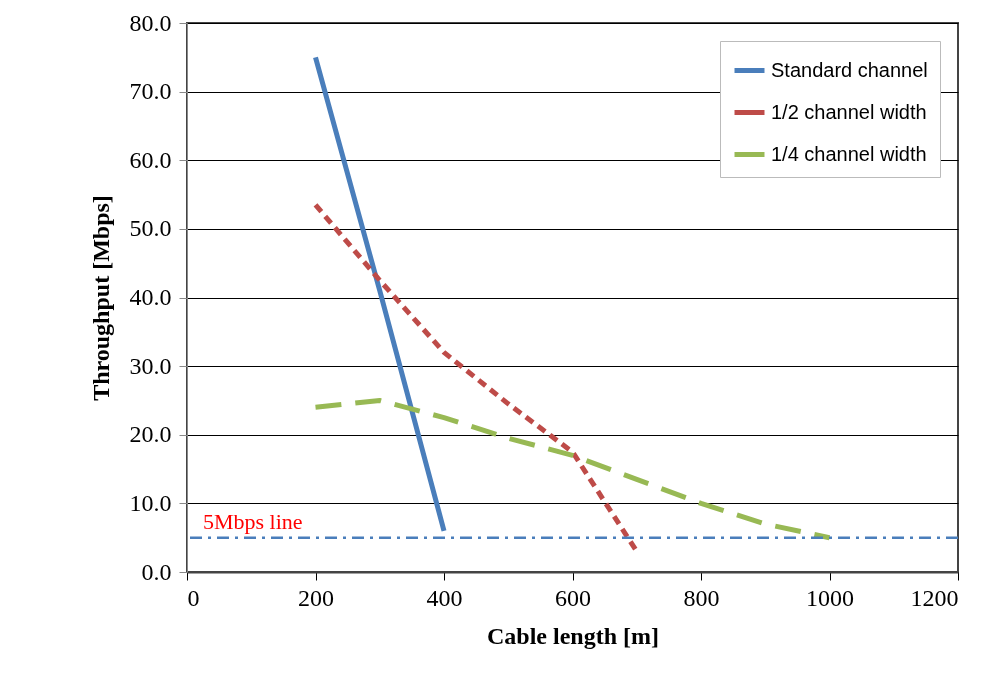 This screenshot has height=676, width=1001. What do you see at coordinates (150, 434) in the screenshot?
I see `y-tick-label: 20.0` at bounding box center [150, 434].